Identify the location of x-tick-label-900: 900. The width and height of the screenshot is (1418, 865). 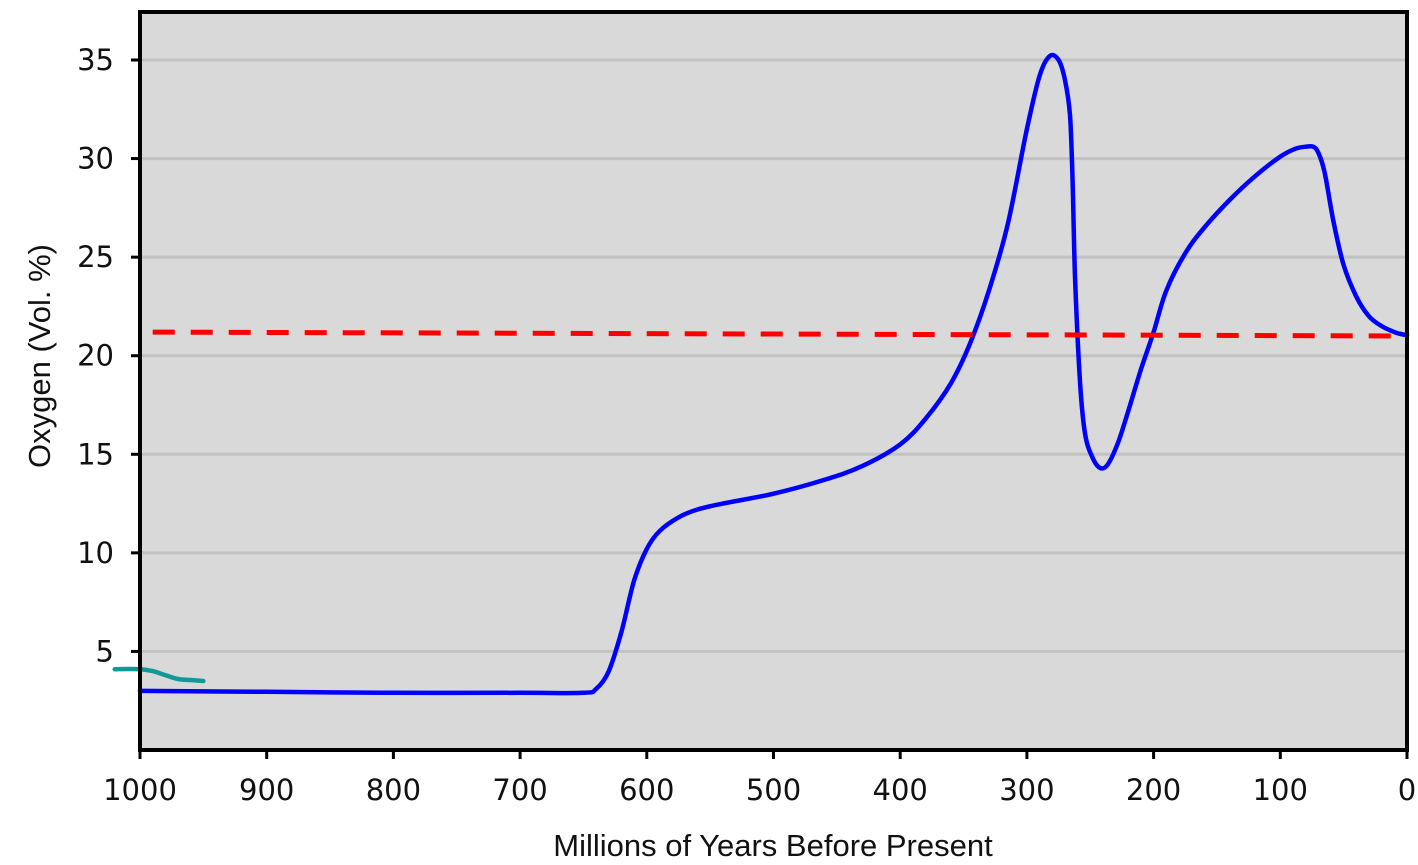
(266, 790).